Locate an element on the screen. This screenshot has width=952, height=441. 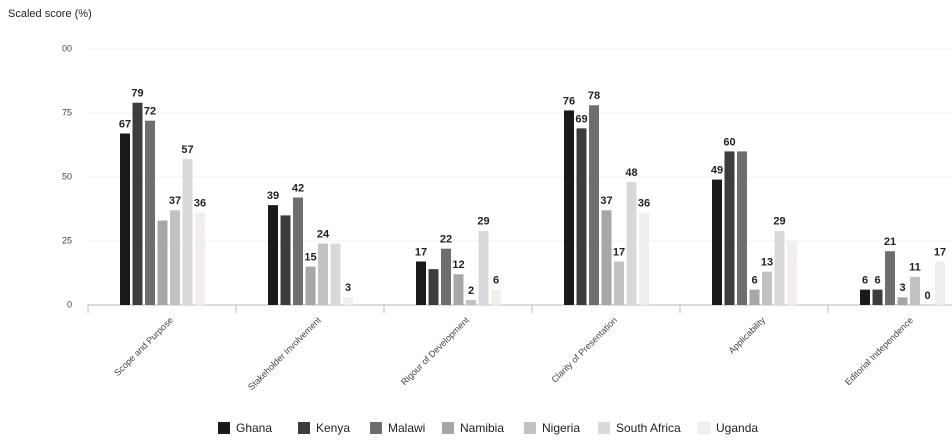
x-tick-label: Stakeholder Involvement is located at coordinates (284, 353).